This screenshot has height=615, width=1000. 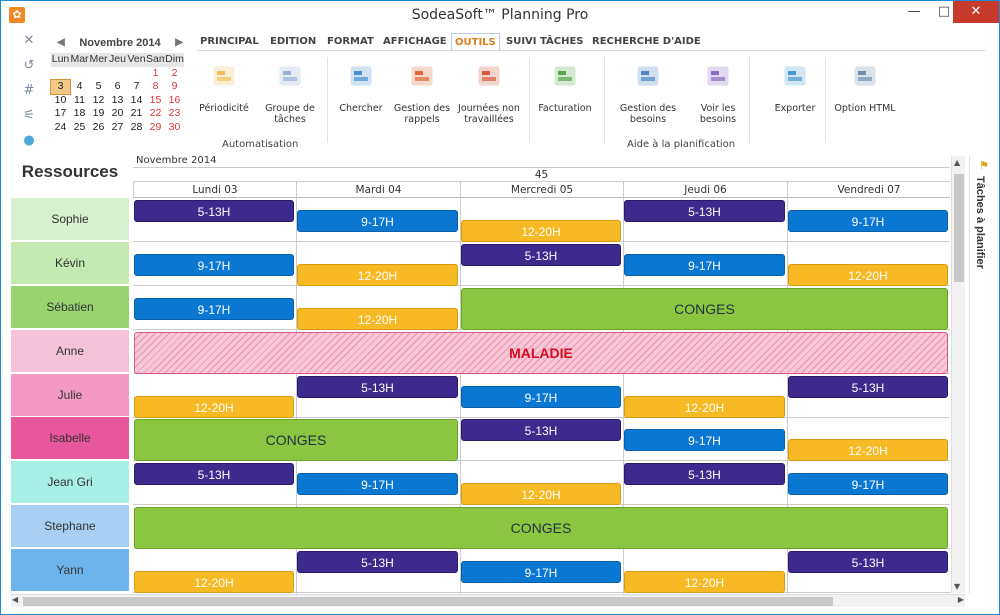 What do you see at coordinates (98, 99) in the screenshot?
I see `calendar-day: 12` at bounding box center [98, 99].